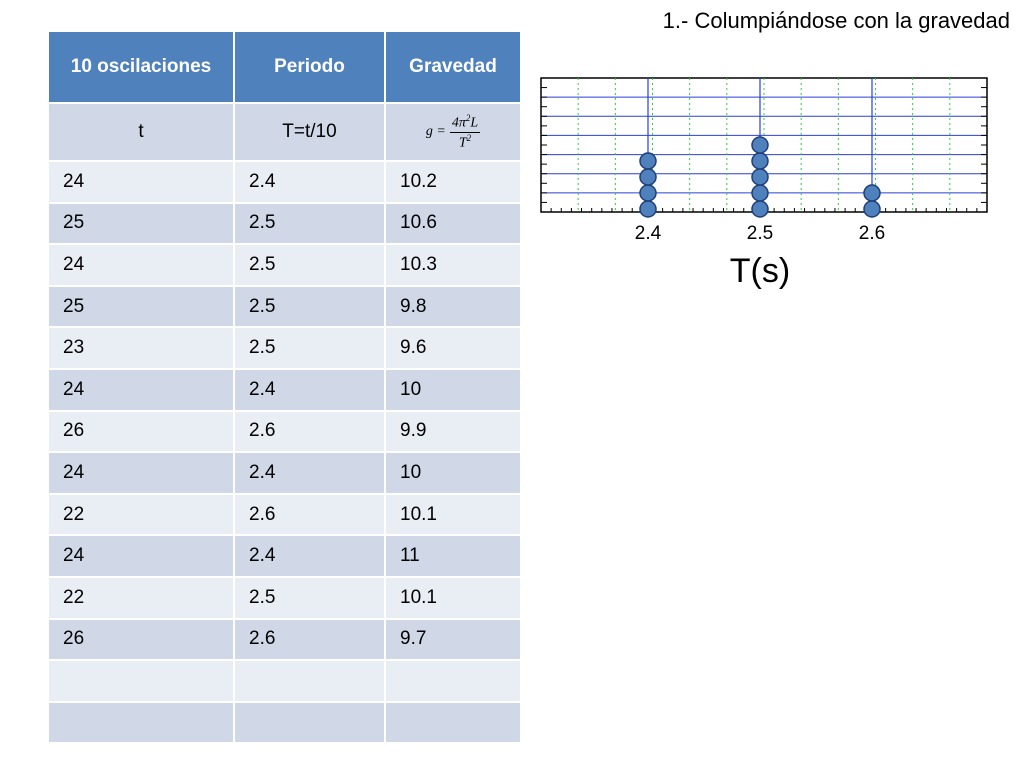 Image resolution: width=1024 pixels, height=768 pixels. Describe the element at coordinates (141, 348) in the screenshot. I see `cell-time: 23` at that location.